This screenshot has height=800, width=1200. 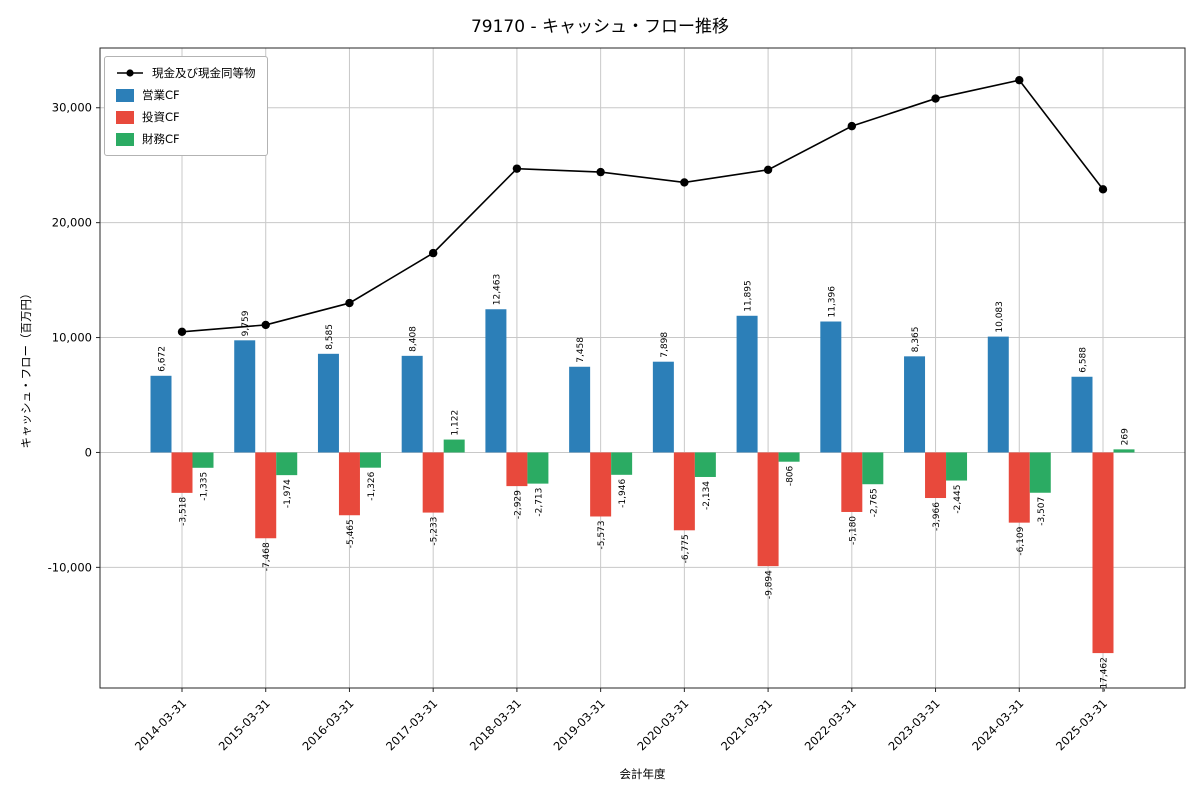 I want to click on bar-value-label: -1,974, so click(x=288, y=493).